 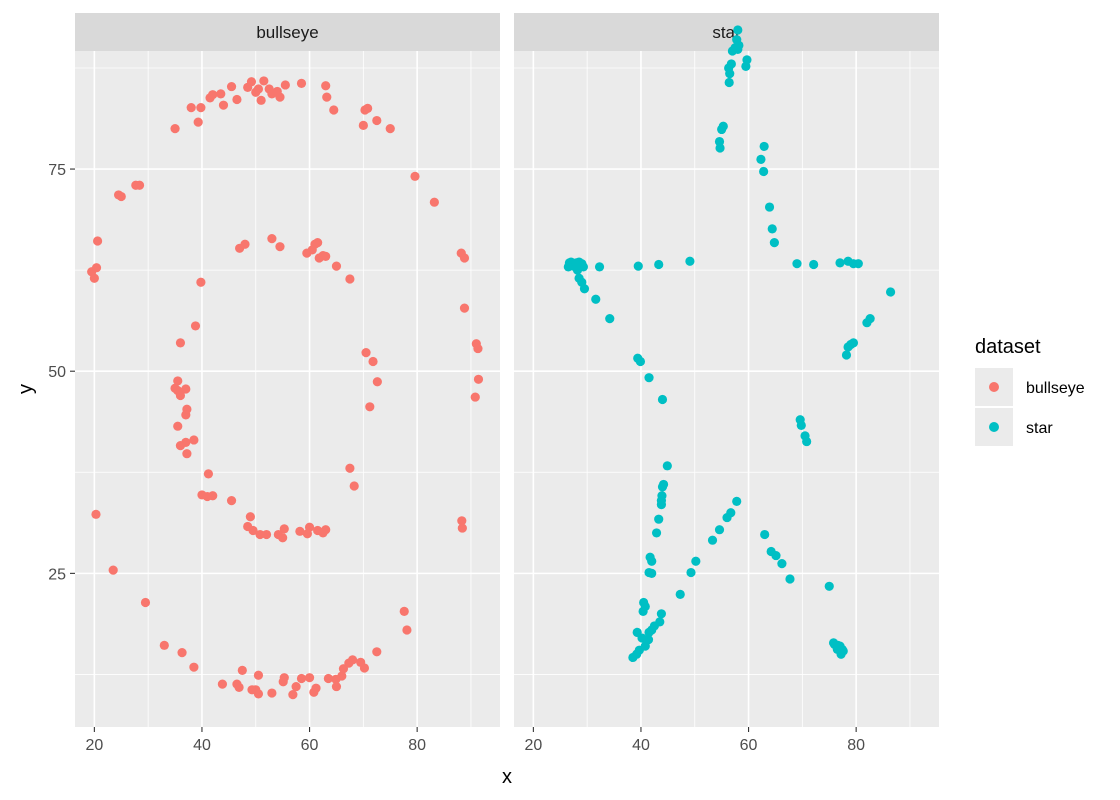 What do you see at coordinates (726, 32) in the screenshot?
I see `strip-star` at bounding box center [726, 32].